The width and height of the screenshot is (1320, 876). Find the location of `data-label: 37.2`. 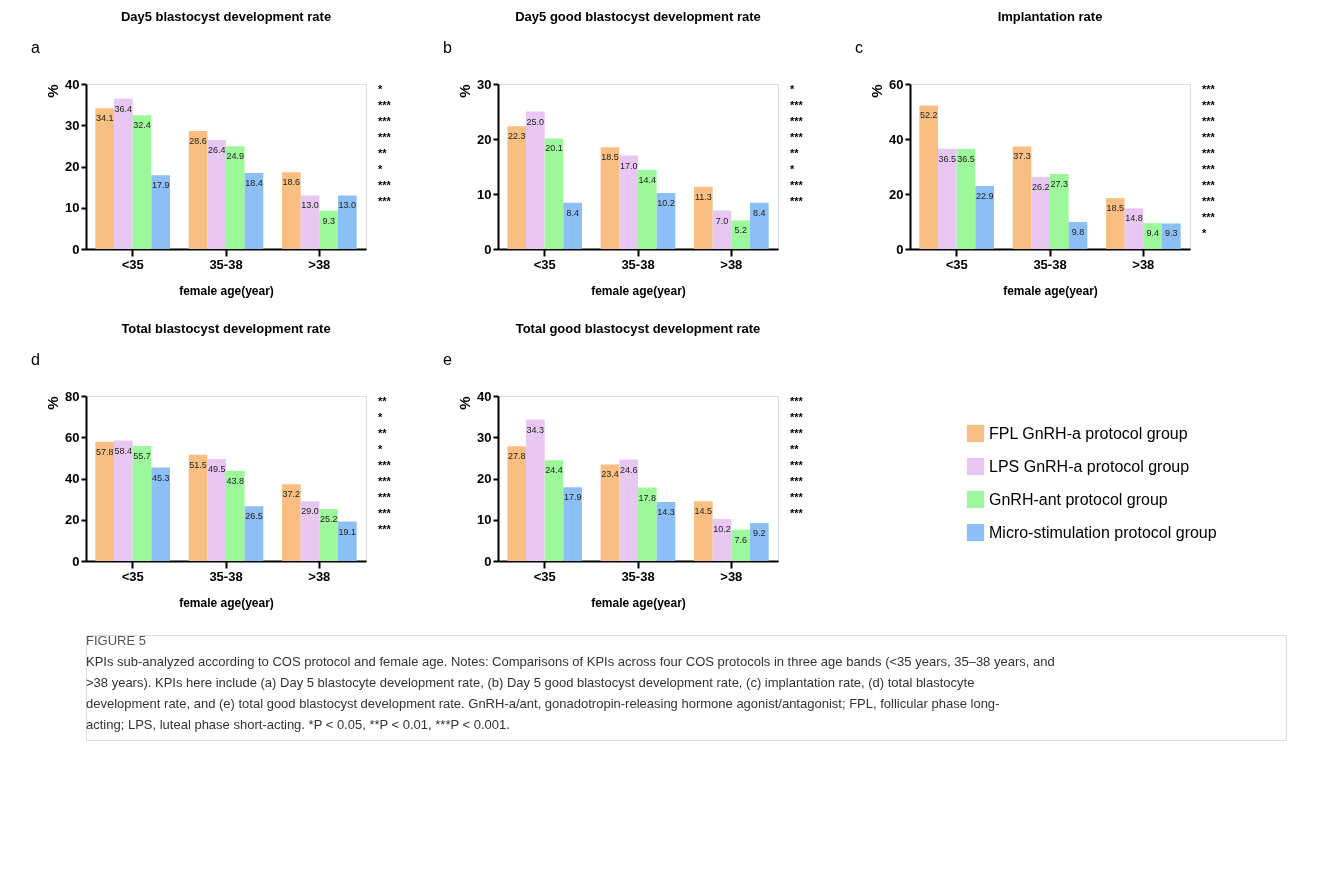

data-label: 37.2 is located at coordinates (291, 494).